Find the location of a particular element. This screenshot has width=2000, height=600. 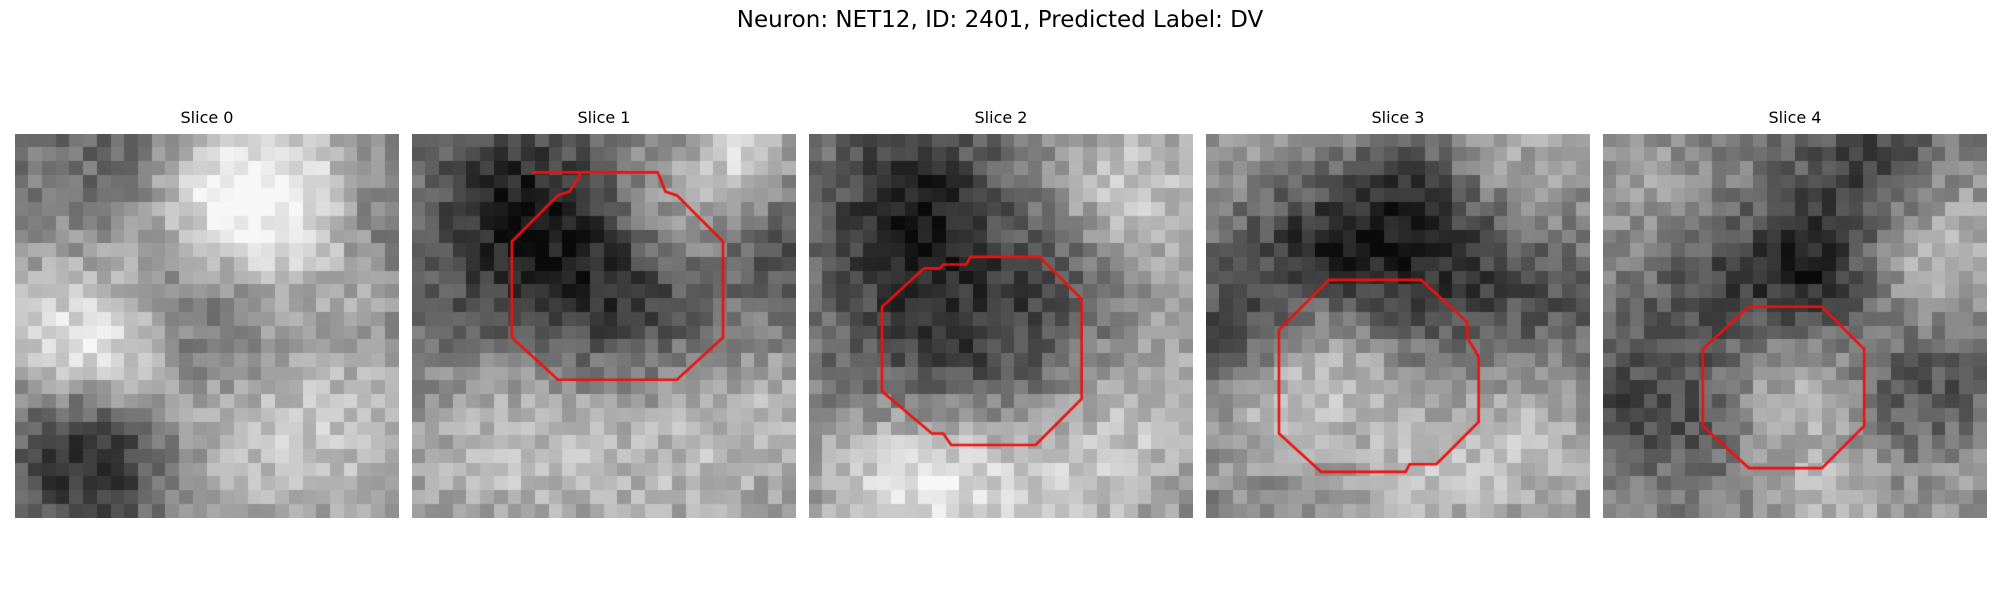

slice-panel-0: Slice 0 is located at coordinates (207, 313).